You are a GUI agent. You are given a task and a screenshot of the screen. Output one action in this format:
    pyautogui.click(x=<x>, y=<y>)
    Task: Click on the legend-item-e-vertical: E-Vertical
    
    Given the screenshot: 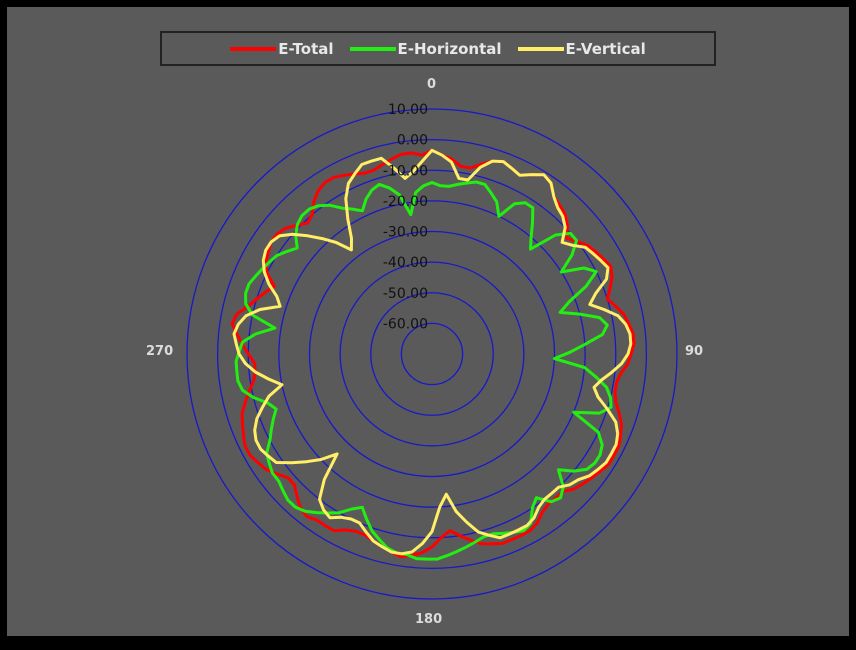 What is the action you would take?
    pyautogui.click(x=581, y=48)
    